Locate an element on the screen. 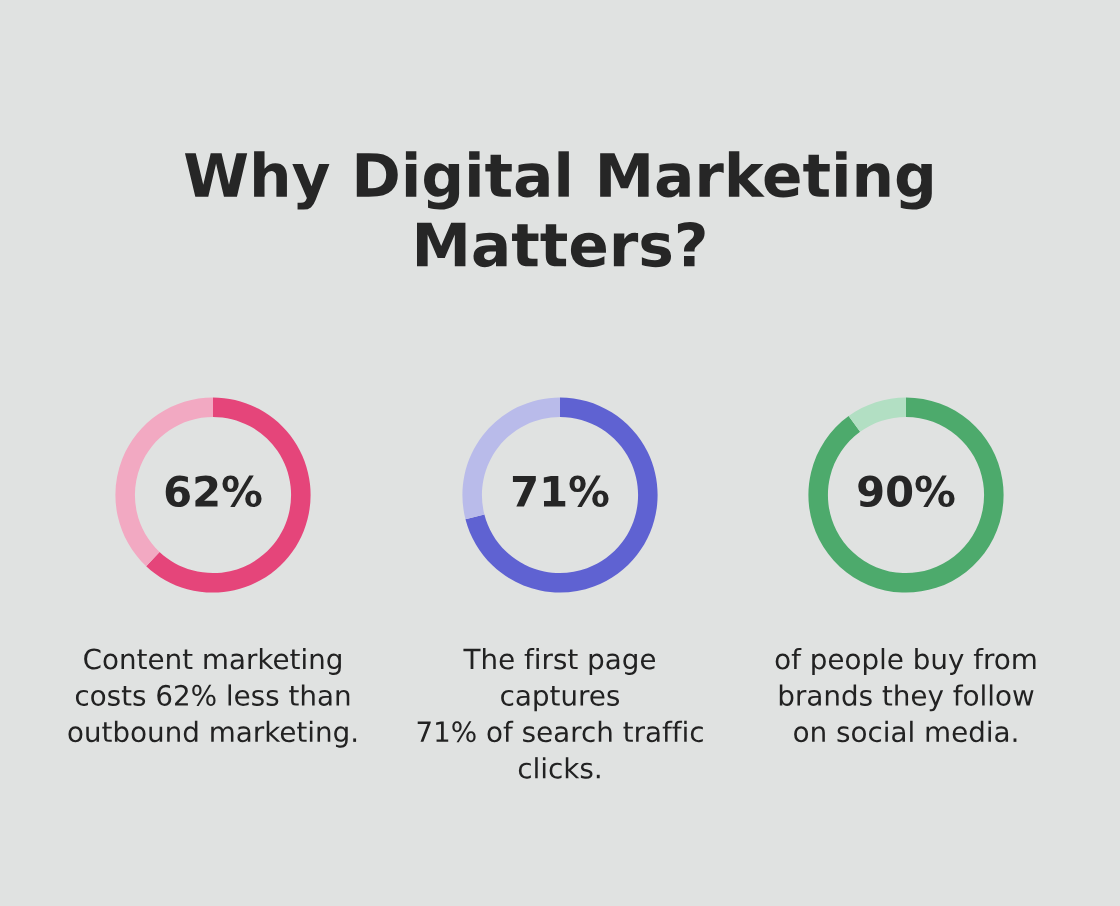  text: of people buy from brands they follow on social media. is located at coordinates (905, 695).